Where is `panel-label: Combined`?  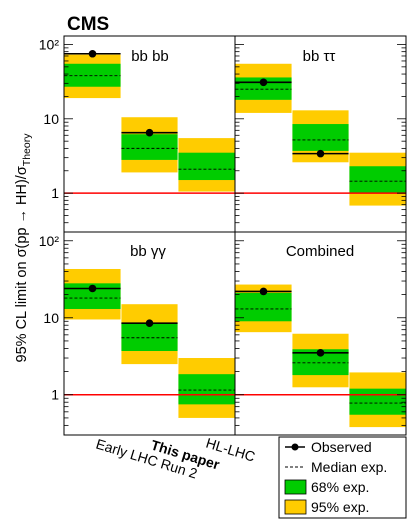 panel-label: Combined is located at coordinates (320, 251).